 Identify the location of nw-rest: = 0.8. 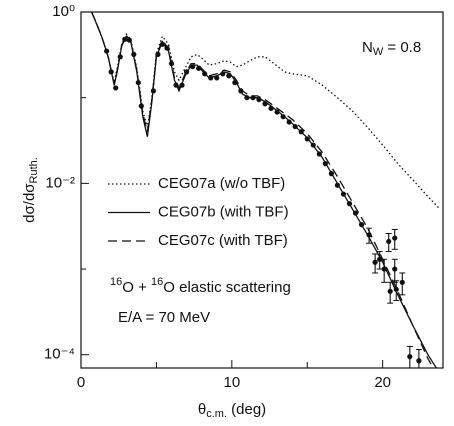
(402, 47).